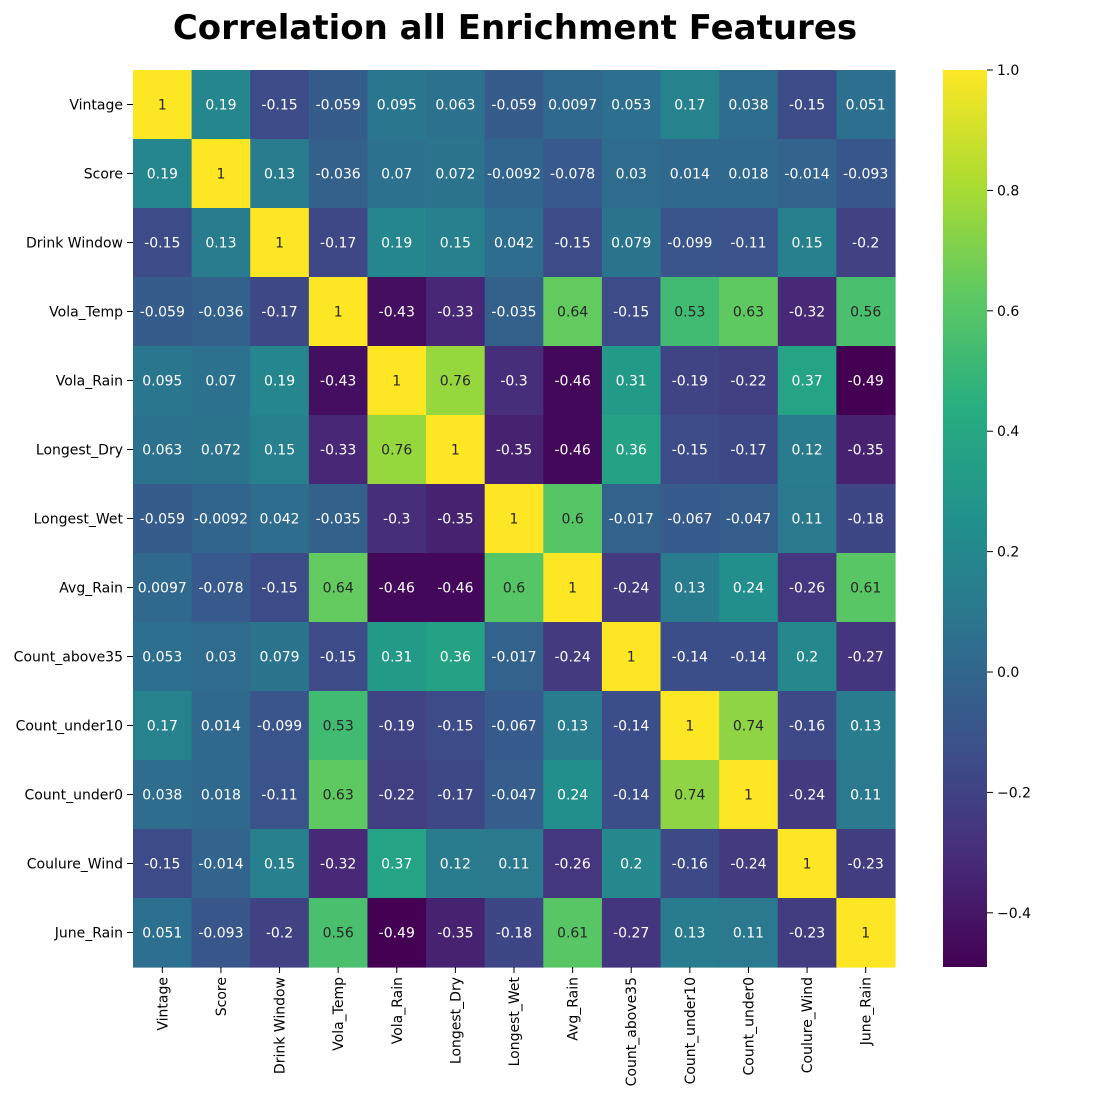 This screenshot has height=1100, width=1100. What do you see at coordinates (338, 589) in the screenshot?
I see `cell-value-label: 0.64` at bounding box center [338, 589].